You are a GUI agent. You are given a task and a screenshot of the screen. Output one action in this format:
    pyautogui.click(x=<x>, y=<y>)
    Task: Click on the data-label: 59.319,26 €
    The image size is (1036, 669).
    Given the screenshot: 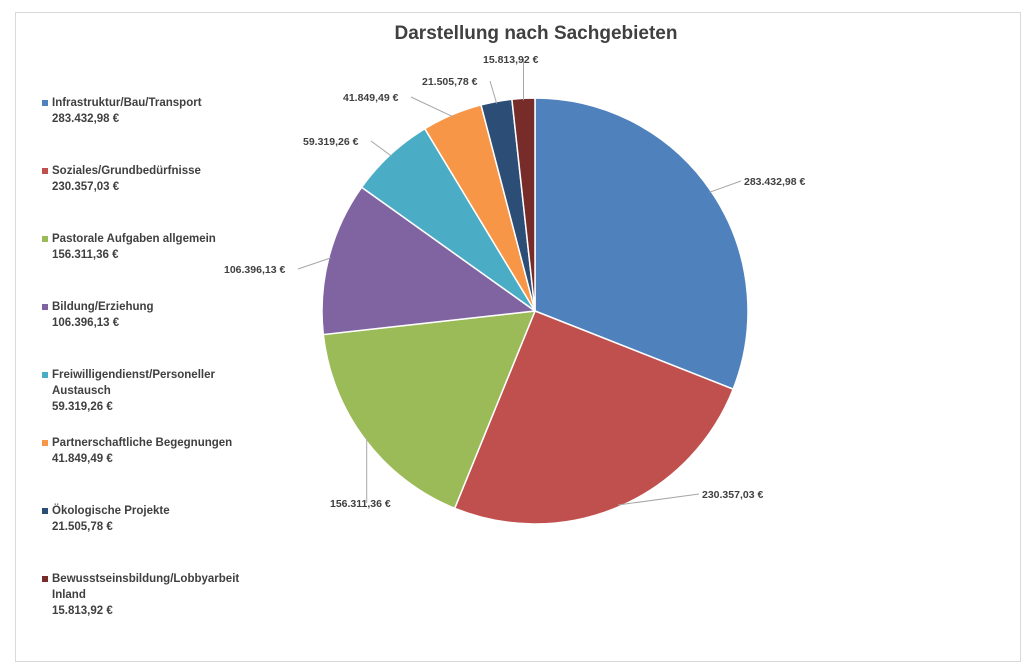 What is the action you would take?
    pyautogui.click(x=331, y=142)
    